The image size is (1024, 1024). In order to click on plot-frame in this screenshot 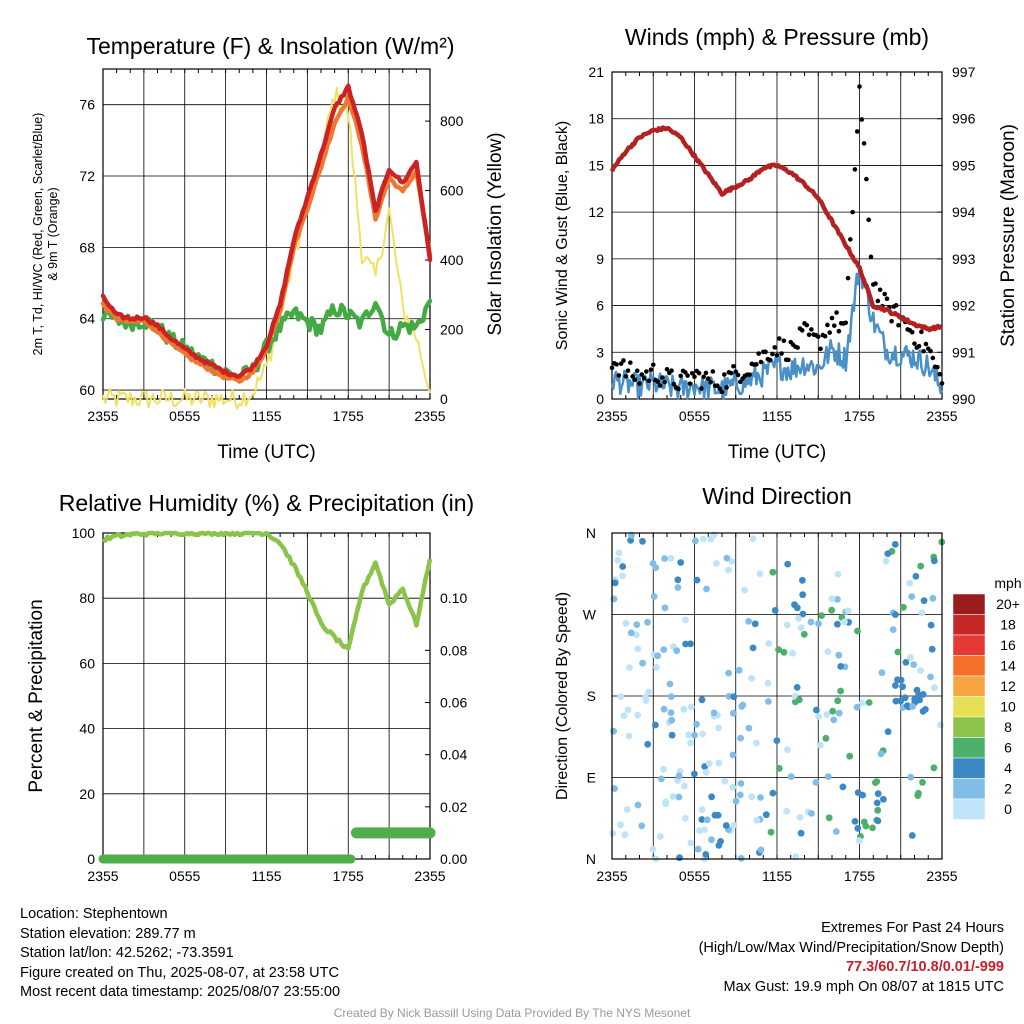, I will do `click(266, 234)`.